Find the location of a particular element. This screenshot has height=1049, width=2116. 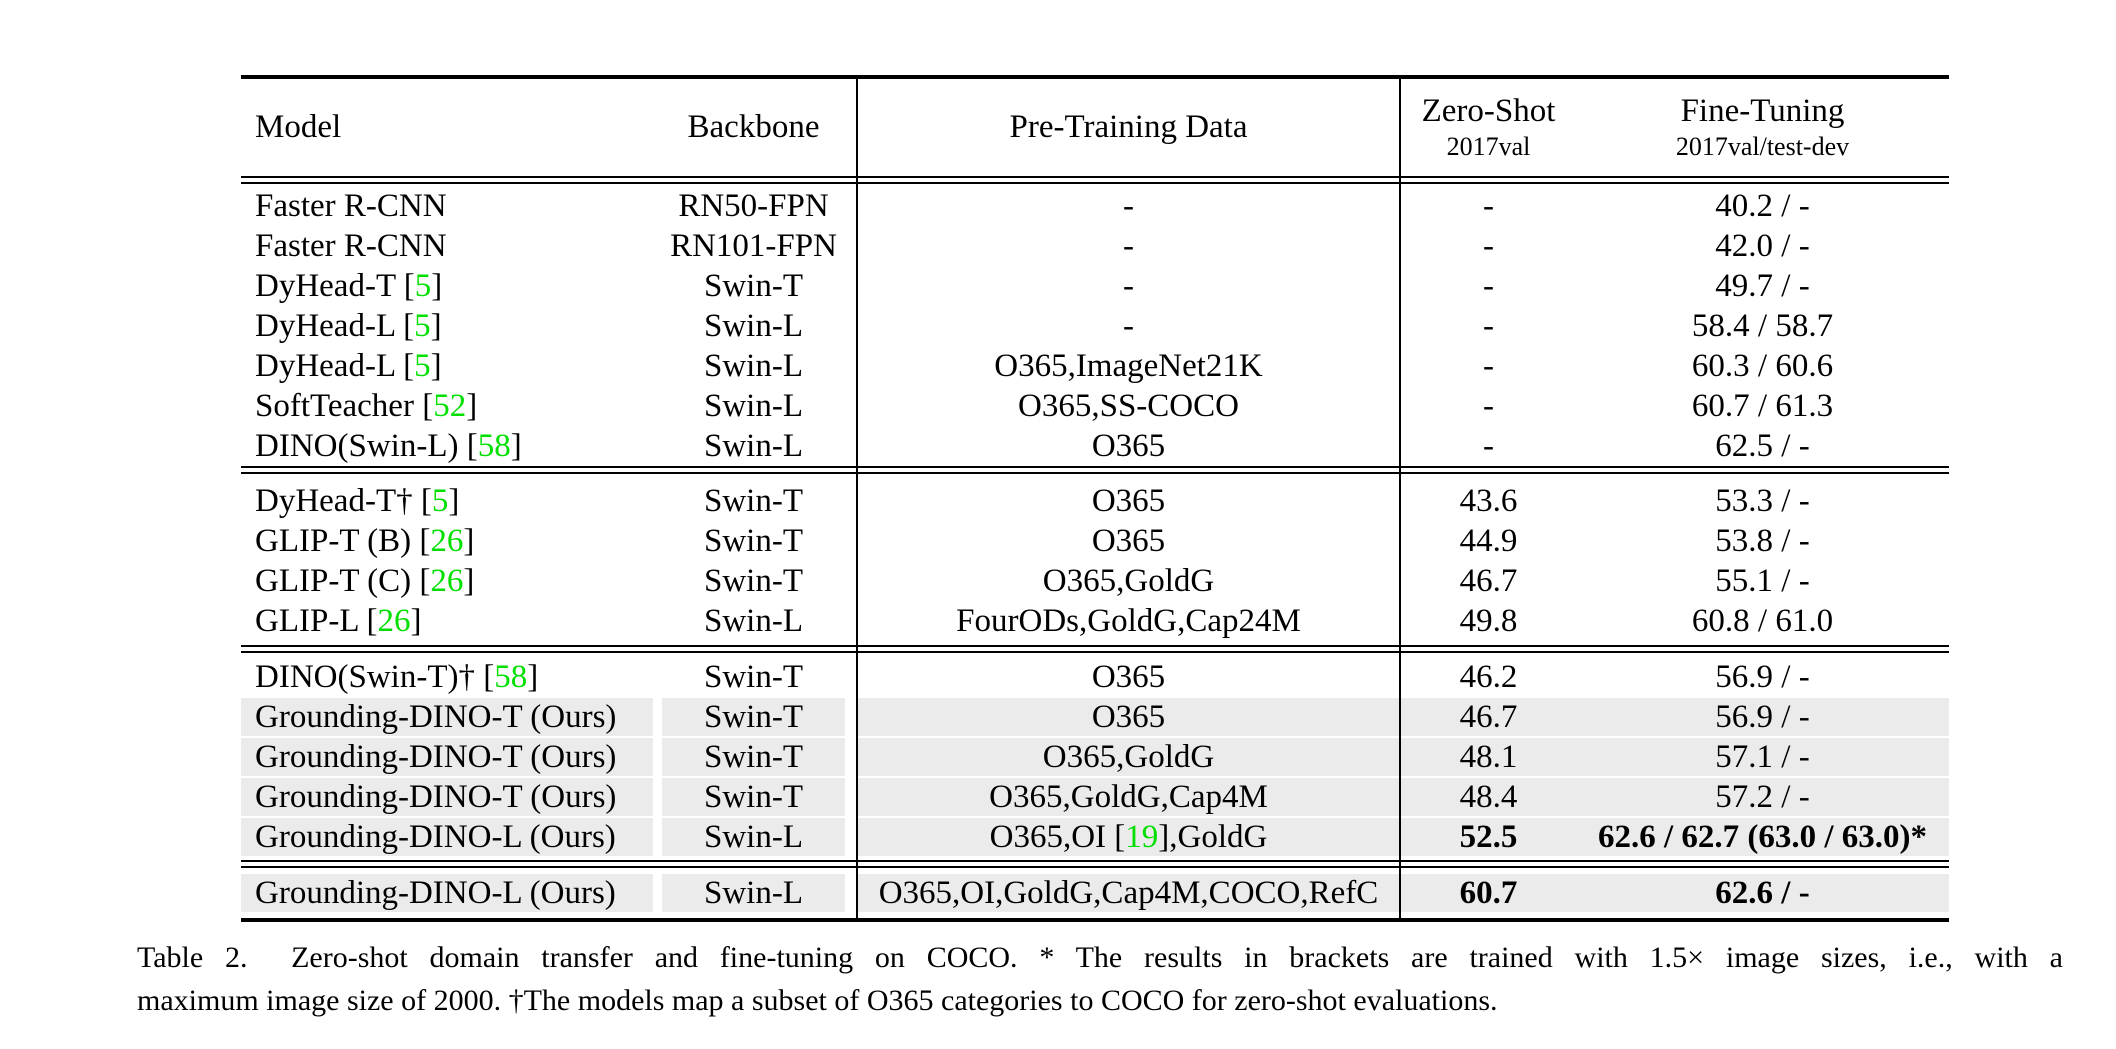

zero-shot-value: 48.1 is located at coordinates (1488, 756).